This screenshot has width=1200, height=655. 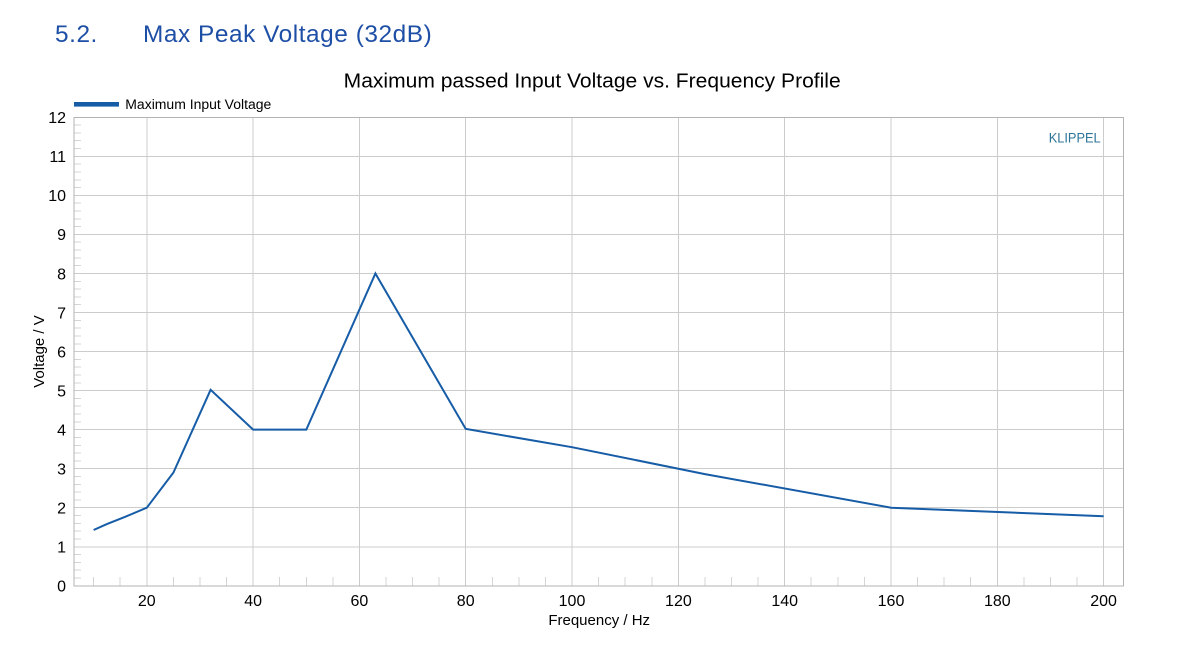 What do you see at coordinates (39, 351) in the screenshot?
I see `svg-text: Voltage / V` at bounding box center [39, 351].